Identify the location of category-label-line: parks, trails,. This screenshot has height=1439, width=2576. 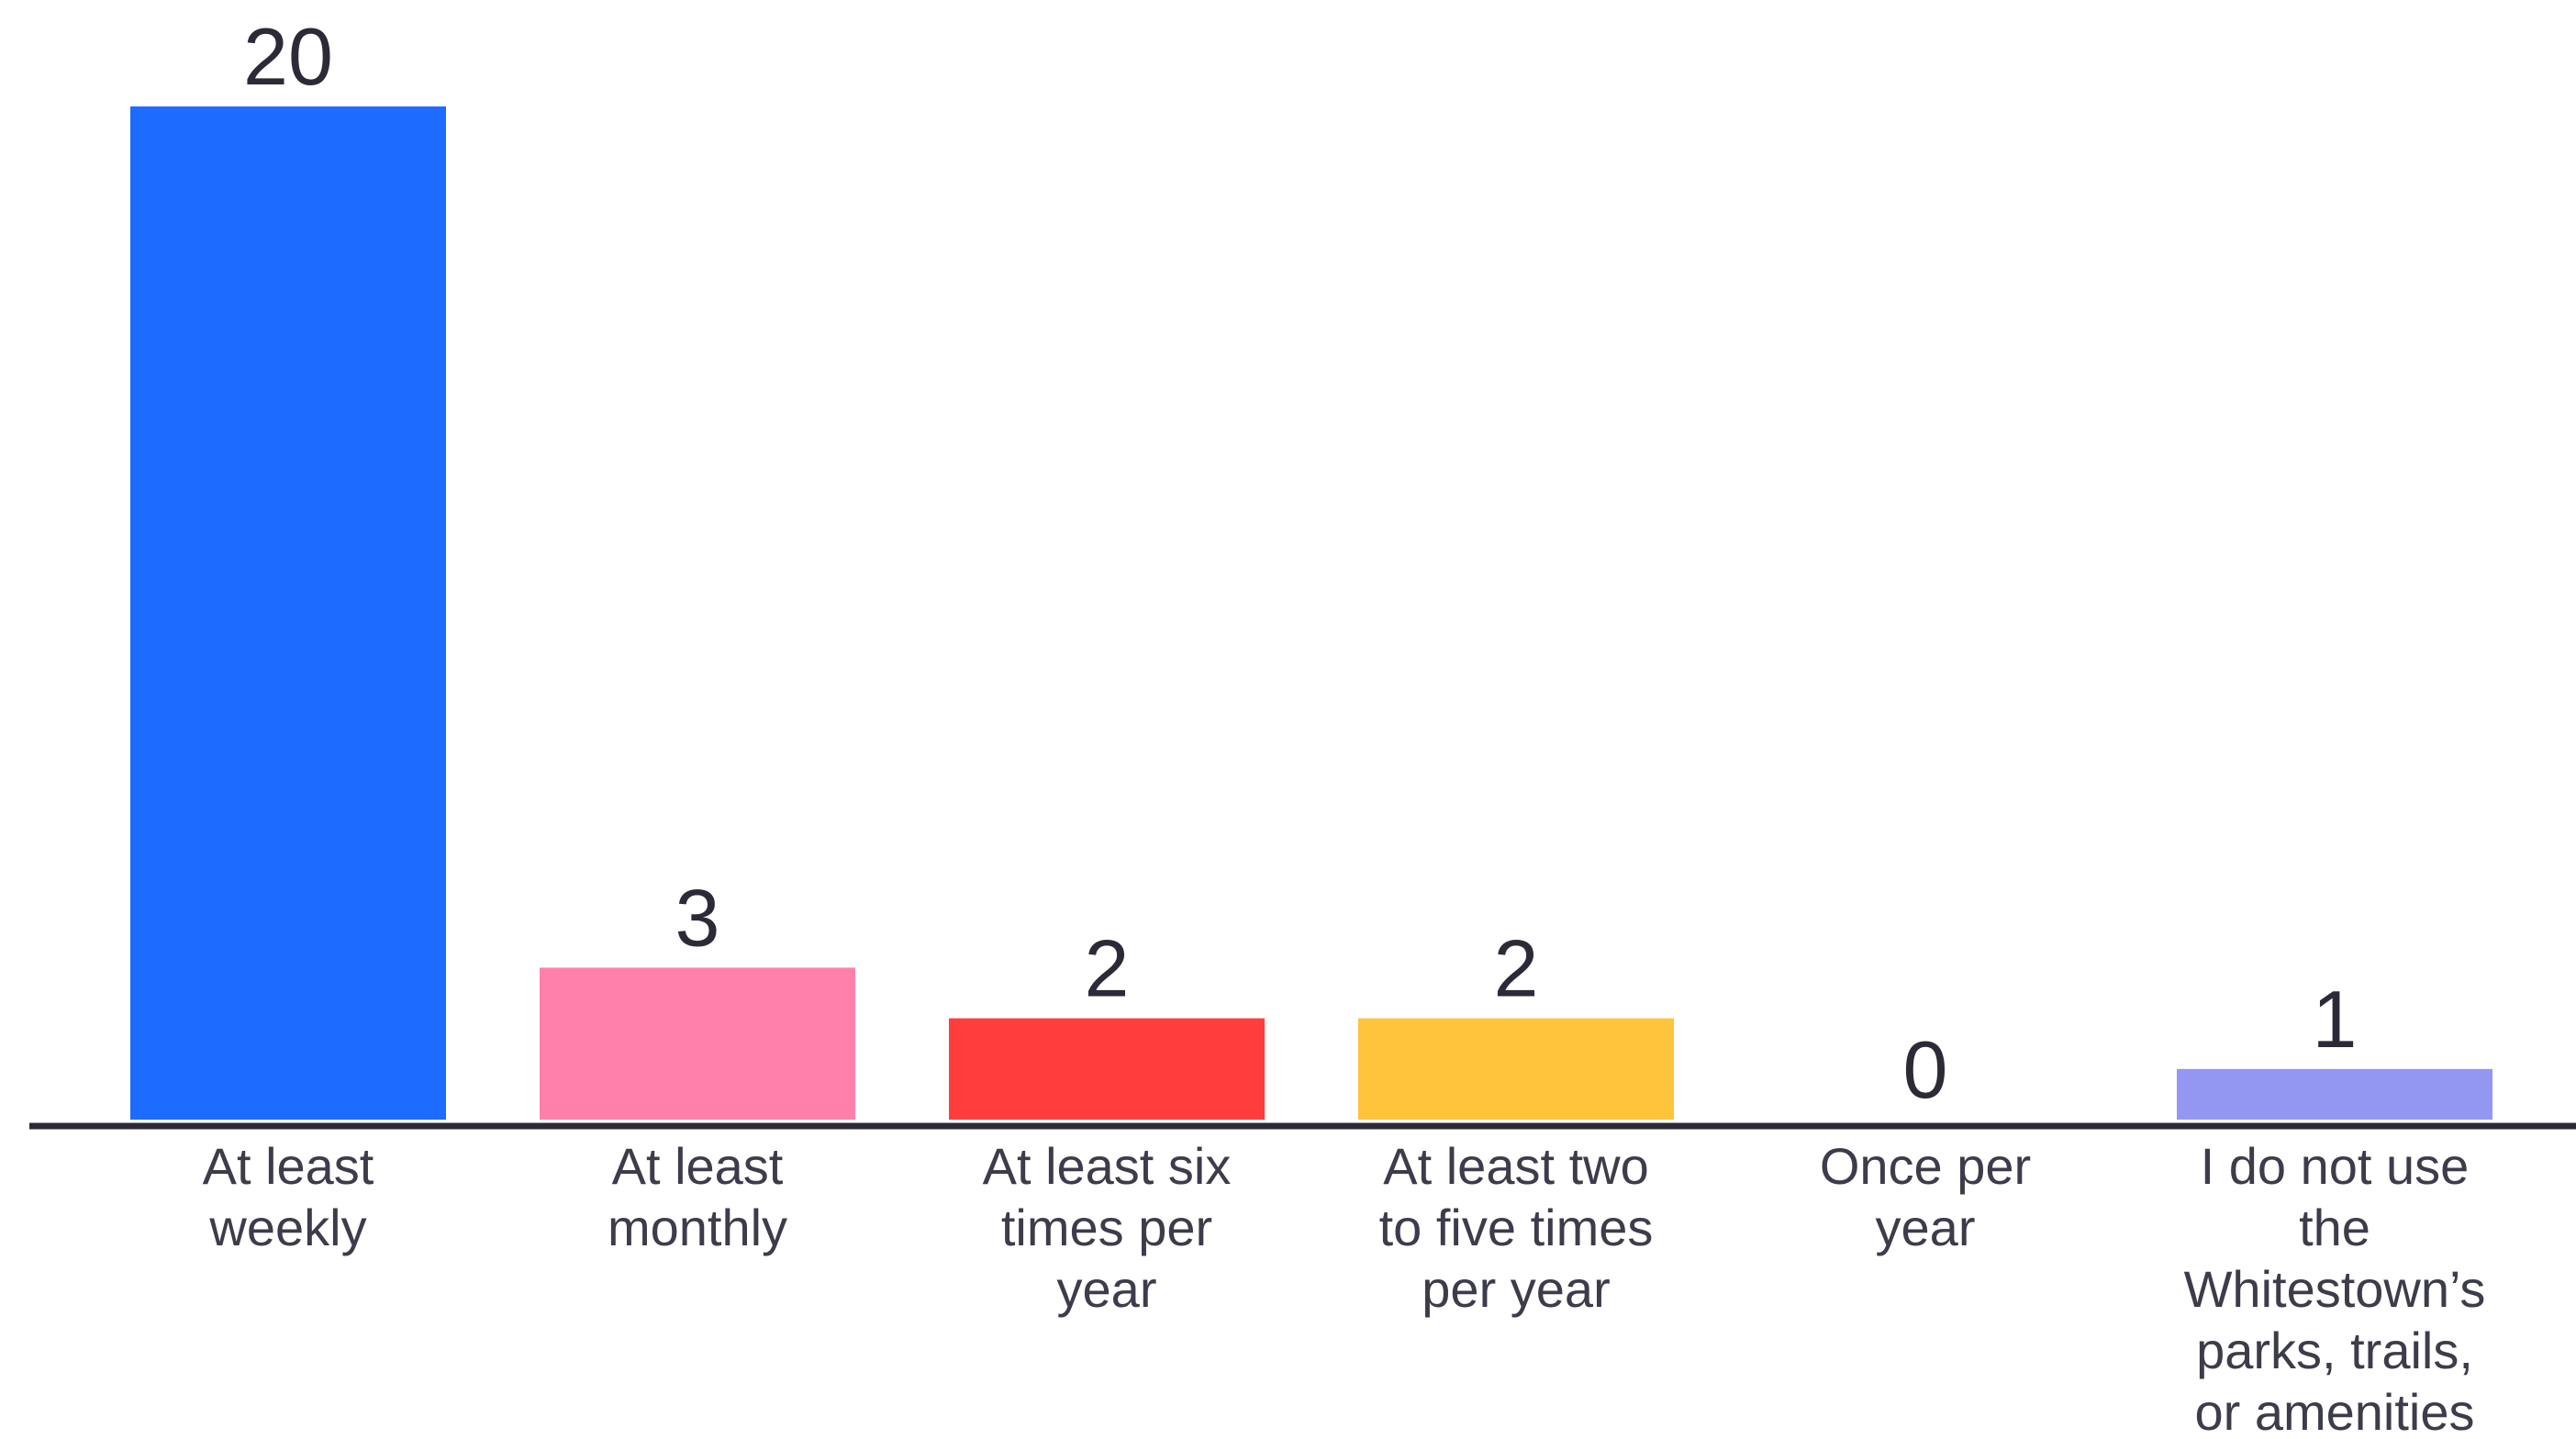
(2334, 1350).